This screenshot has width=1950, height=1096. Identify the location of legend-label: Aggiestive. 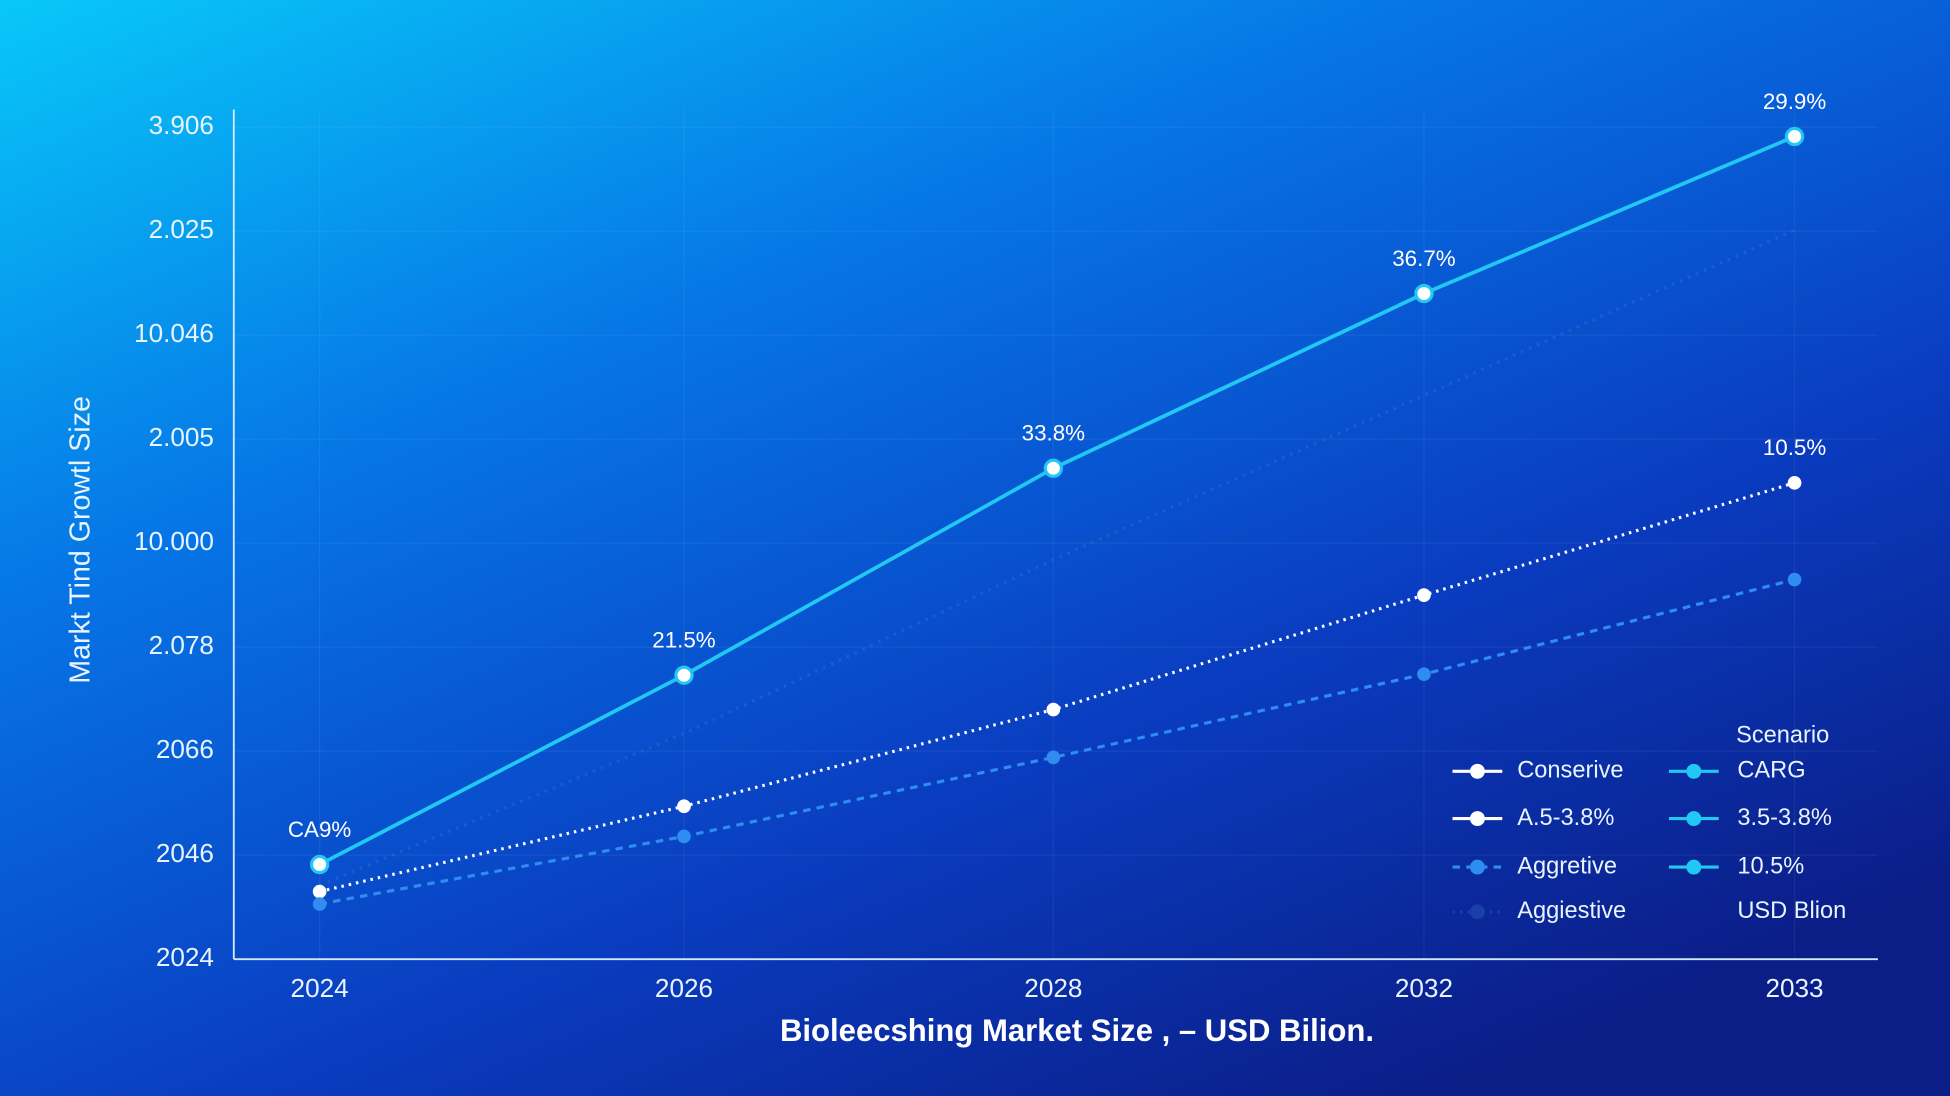
(1571, 911).